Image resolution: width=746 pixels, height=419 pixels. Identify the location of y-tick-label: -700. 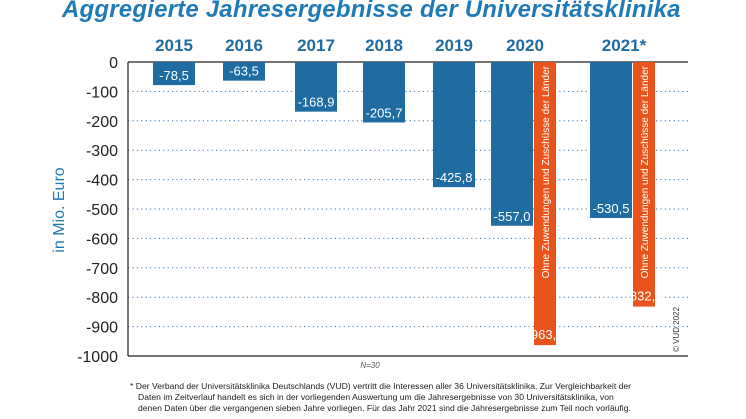
(102, 269).